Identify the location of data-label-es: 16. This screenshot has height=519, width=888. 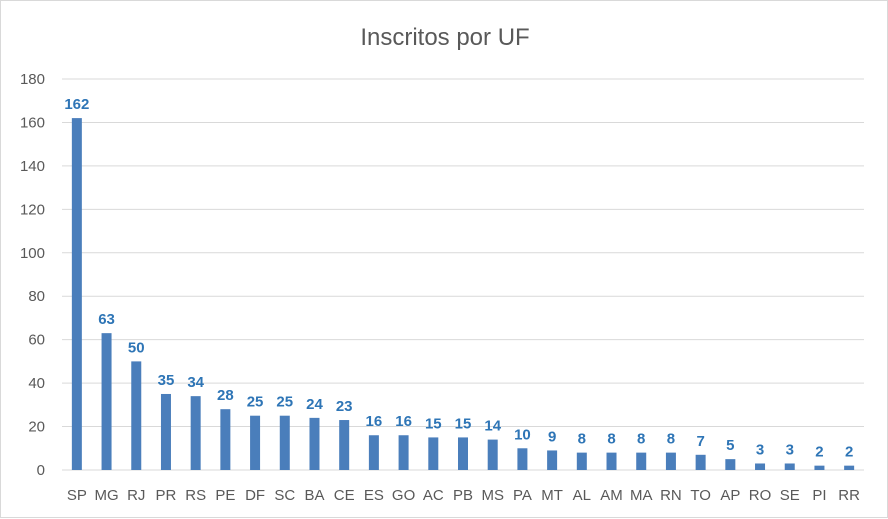
(374, 421).